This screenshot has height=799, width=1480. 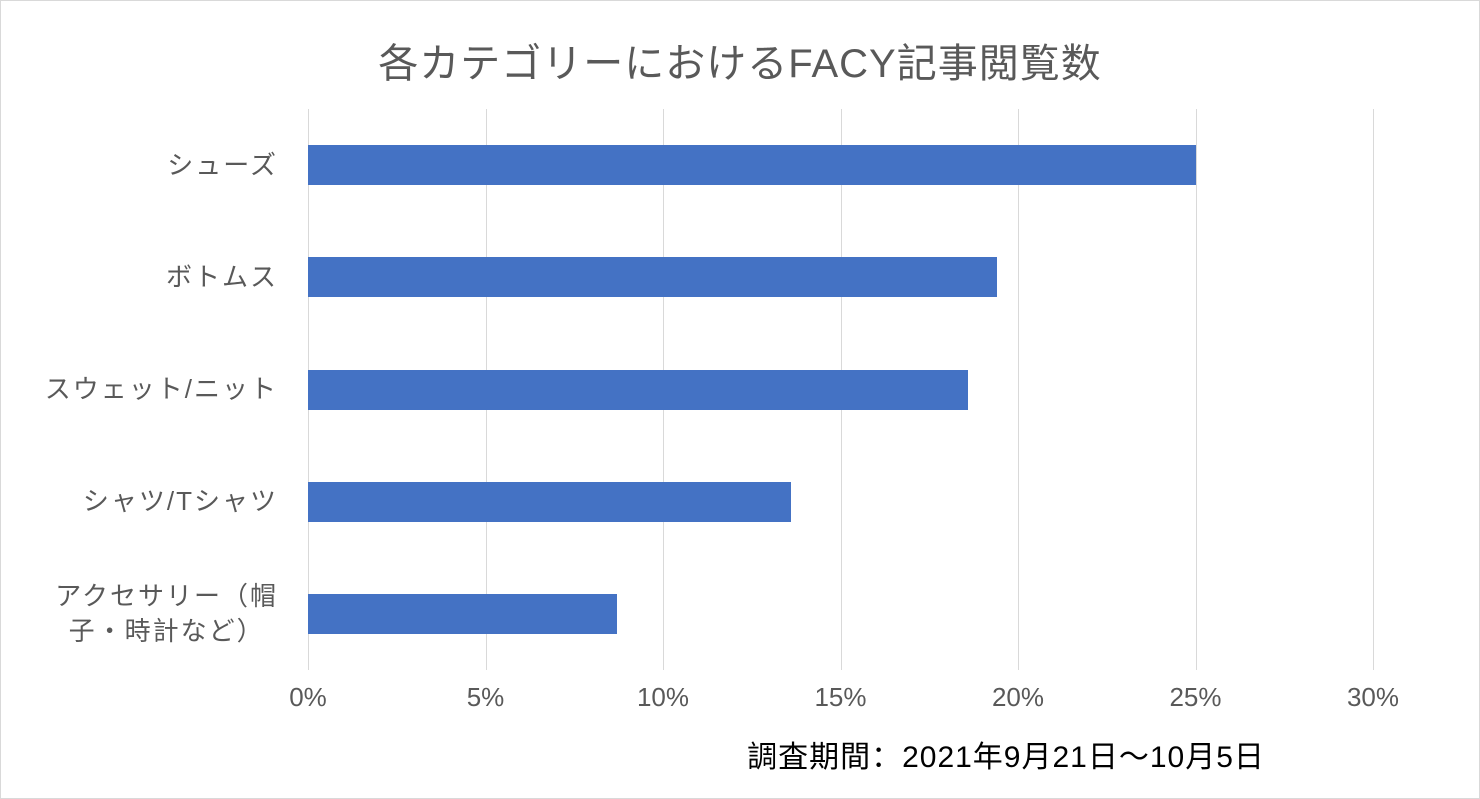 I want to click on survey-period-note: 調査期間：2021年9月21日～10月5日, so click(x=1006, y=757).